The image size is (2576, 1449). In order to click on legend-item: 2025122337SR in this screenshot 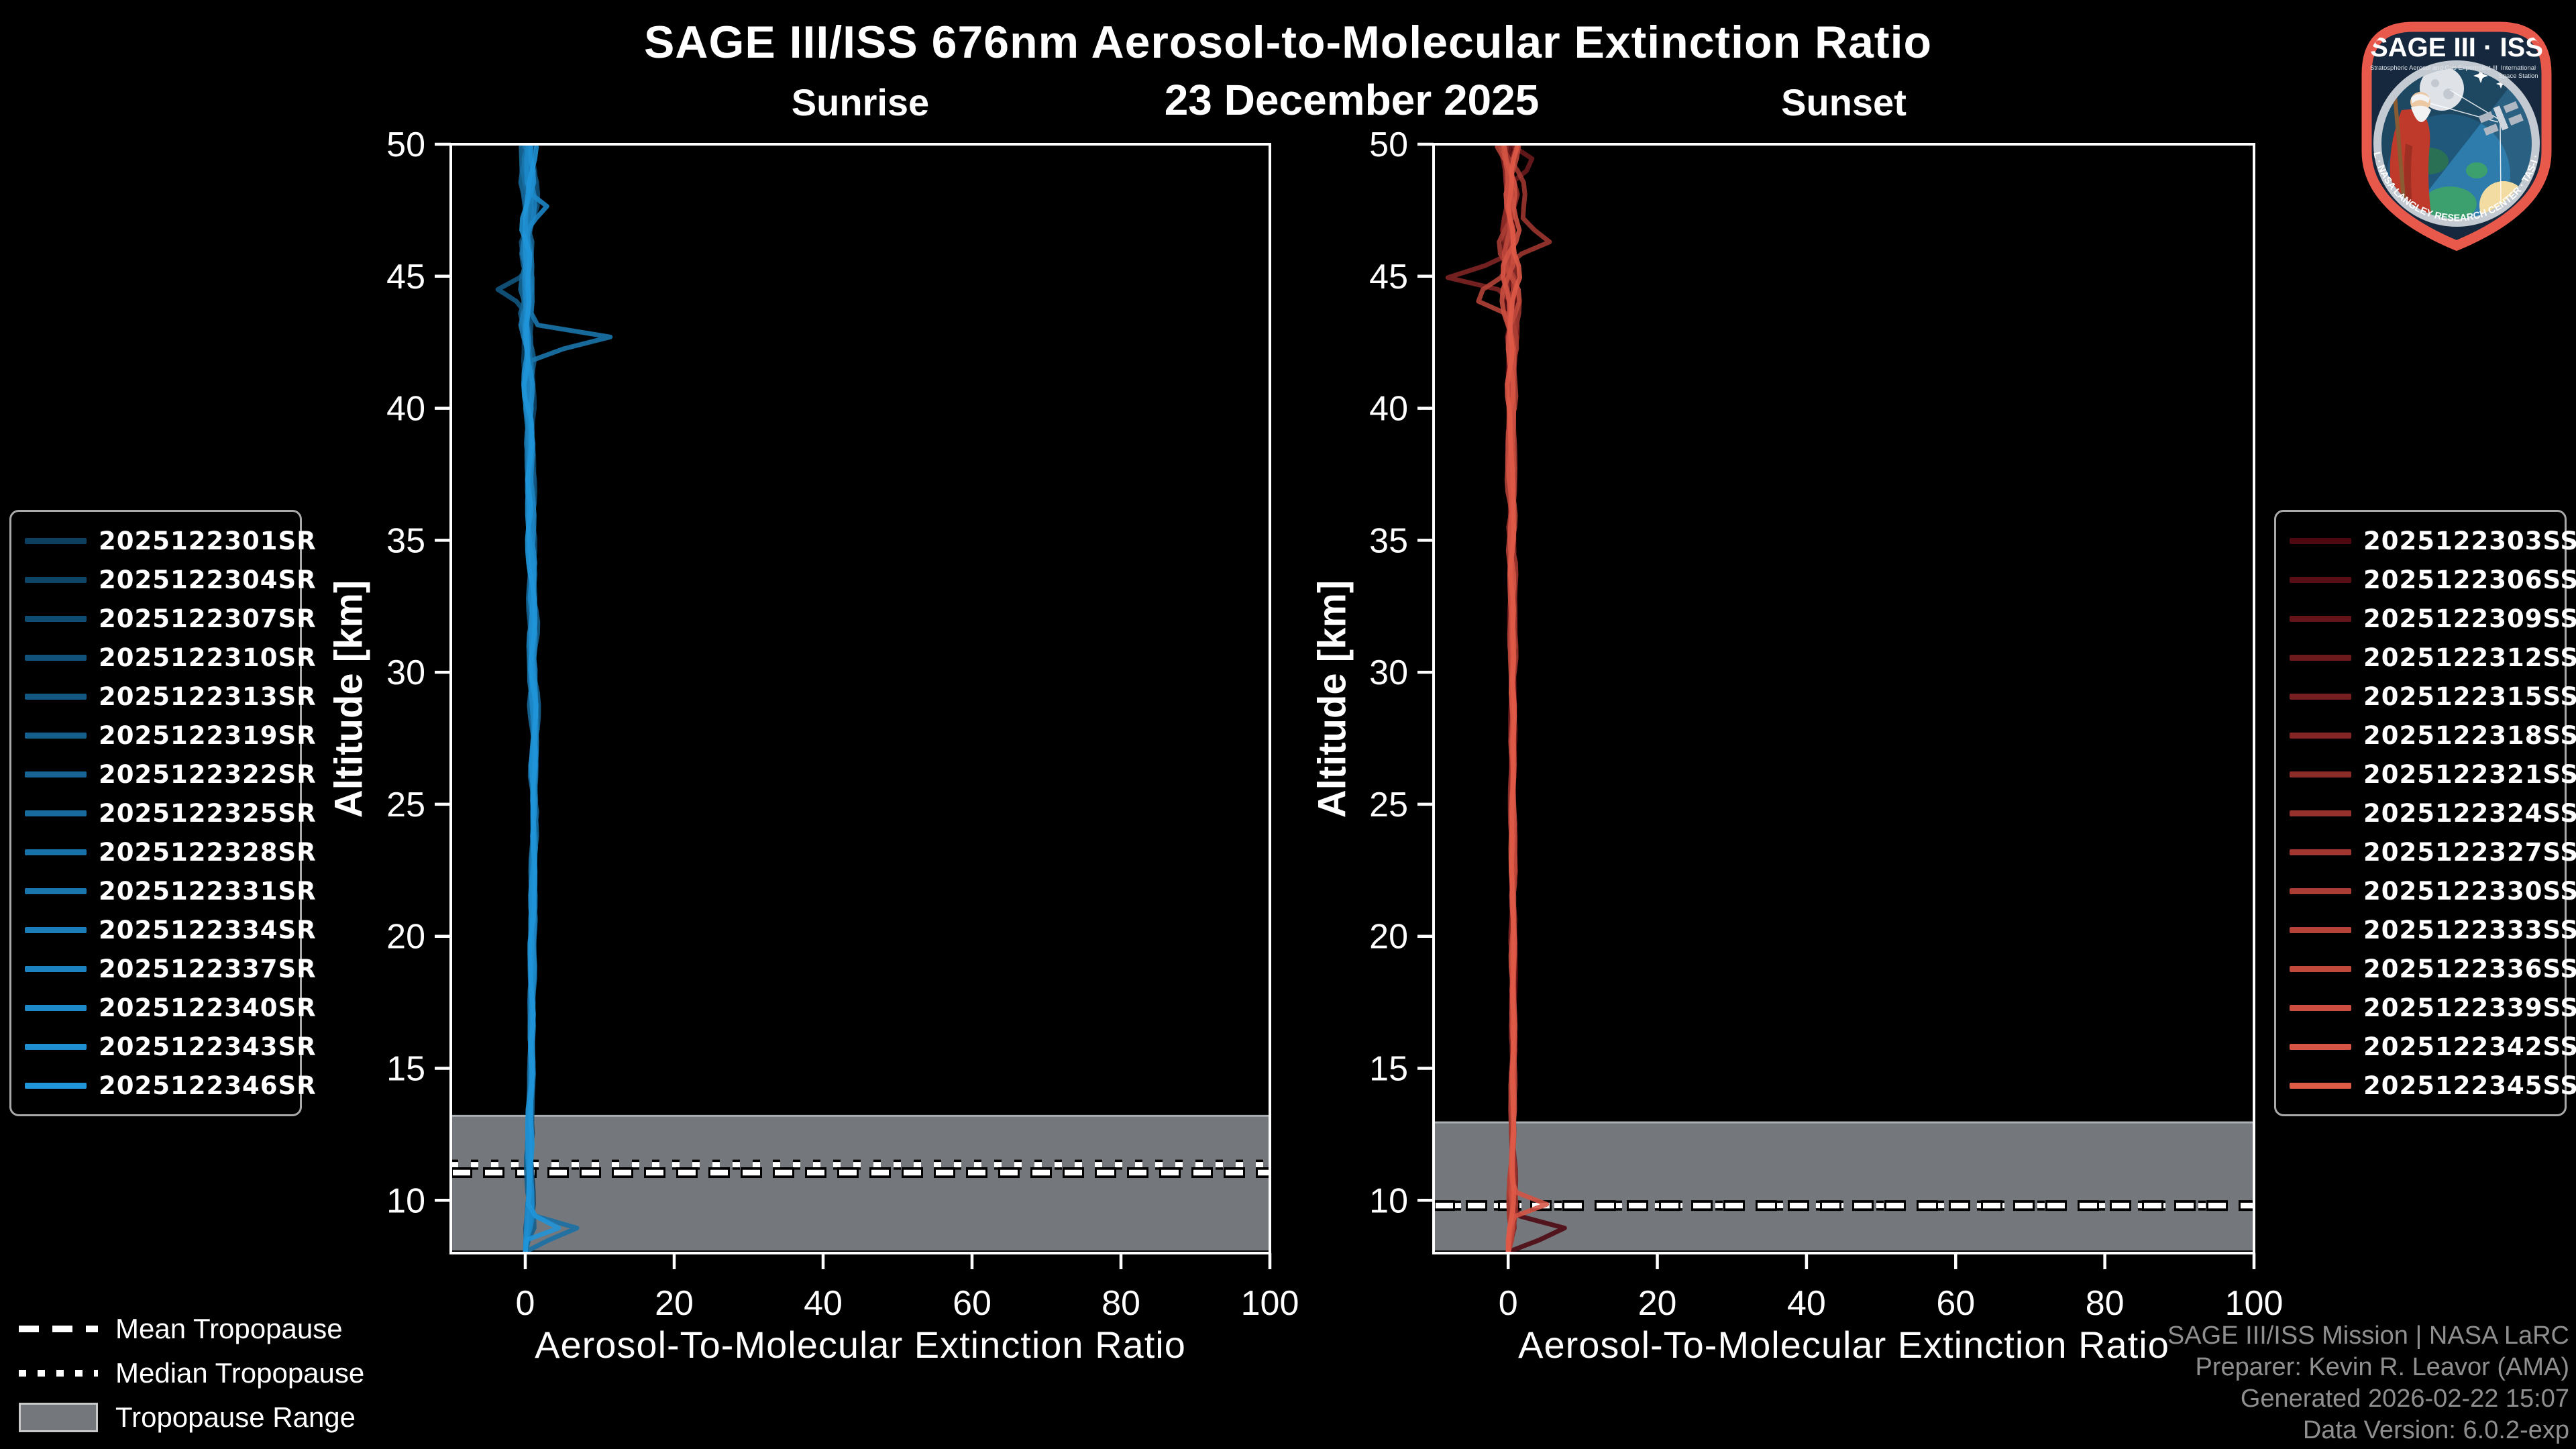, I will do `click(166, 968)`.